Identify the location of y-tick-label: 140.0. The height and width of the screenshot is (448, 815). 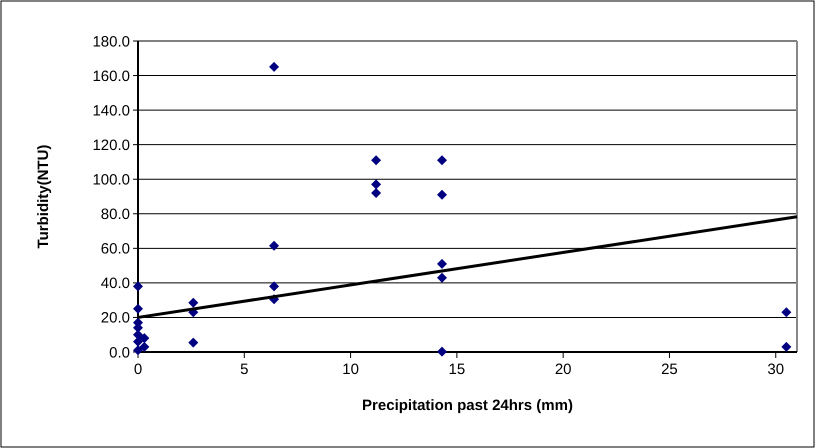
(111, 111).